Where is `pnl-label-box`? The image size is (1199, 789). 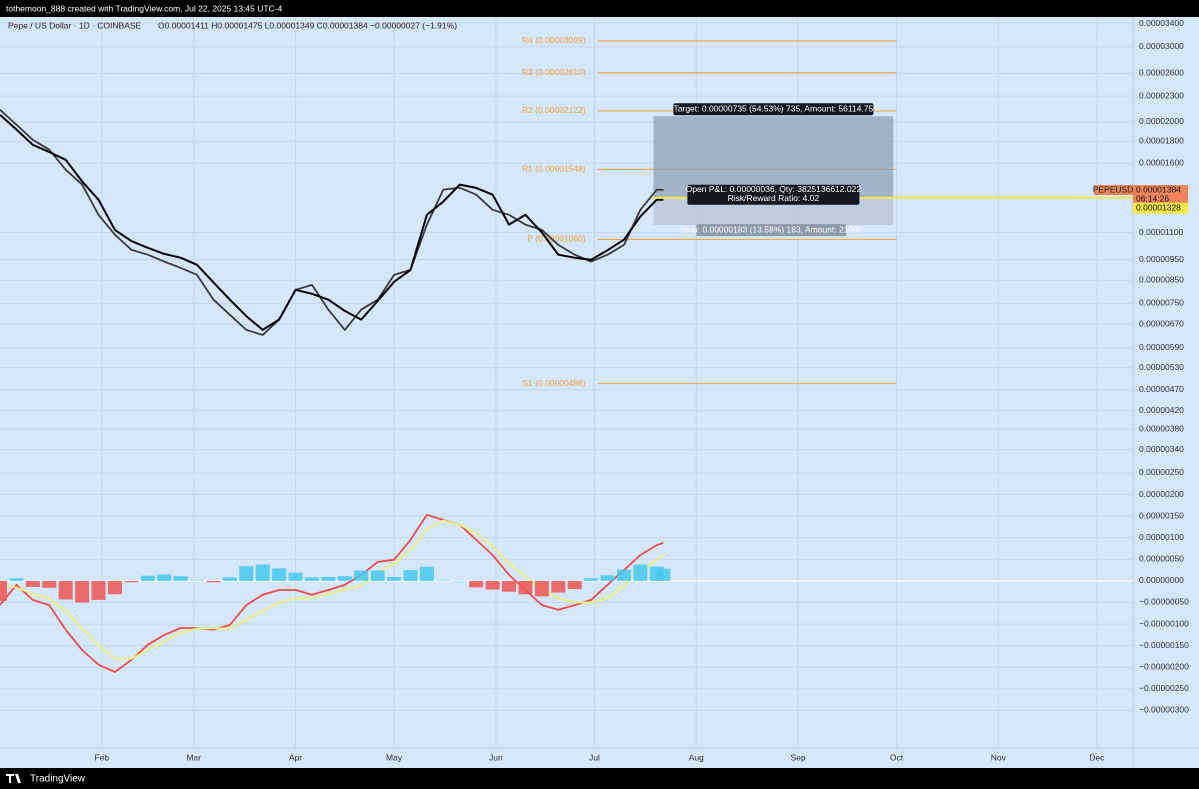
pnl-label-box is located at coordinates (773, 194).